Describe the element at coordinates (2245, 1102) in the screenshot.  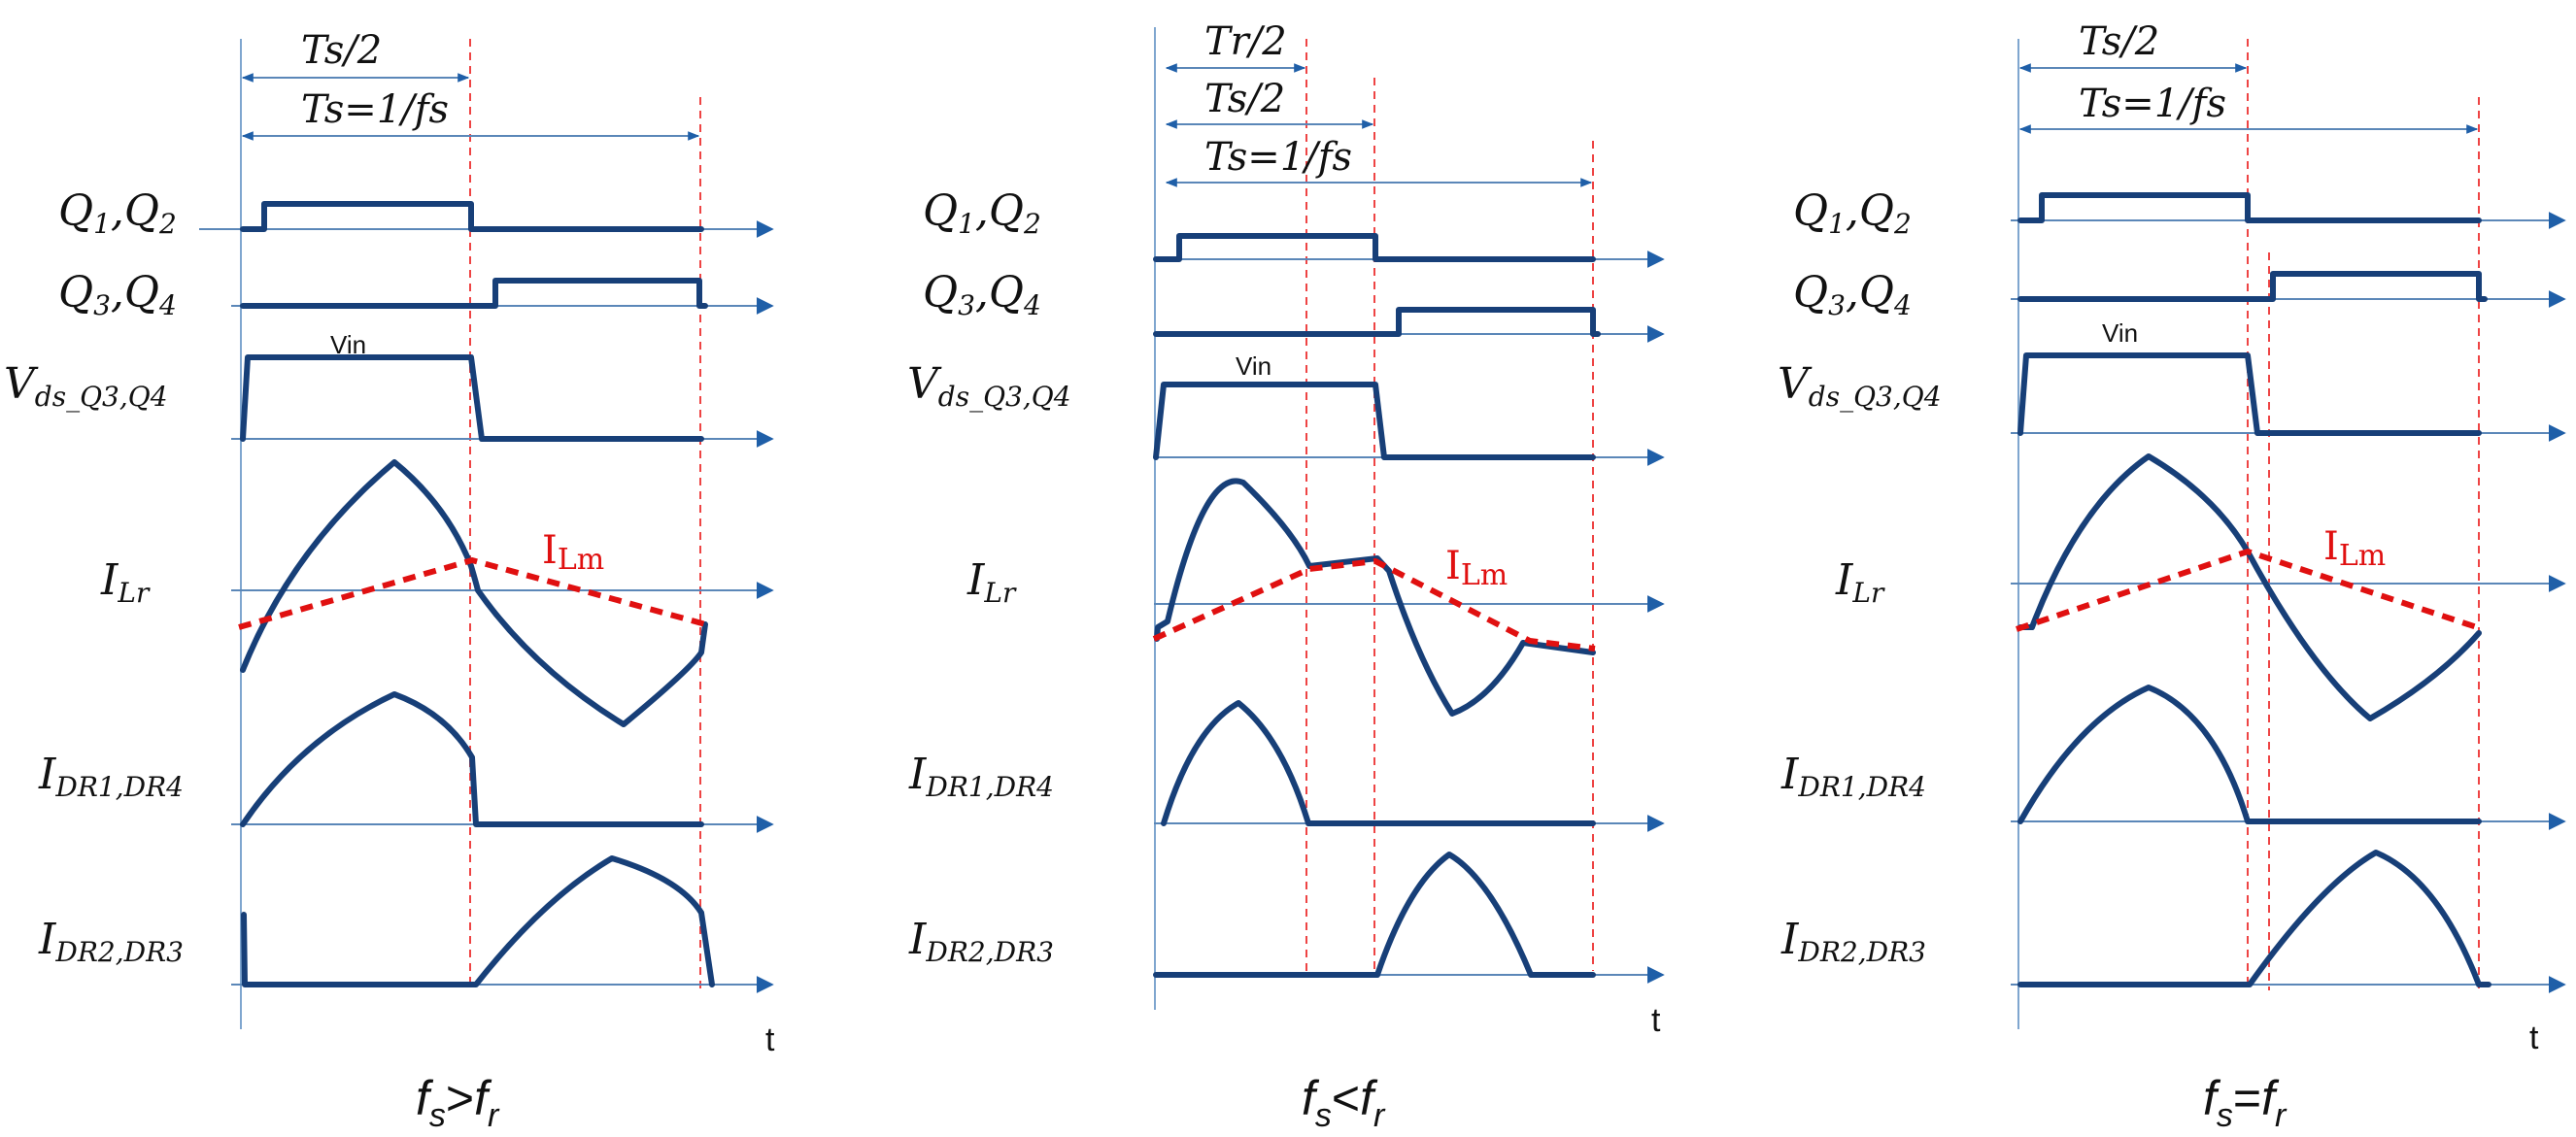
I see `condition-label: fs=fr` at that location.